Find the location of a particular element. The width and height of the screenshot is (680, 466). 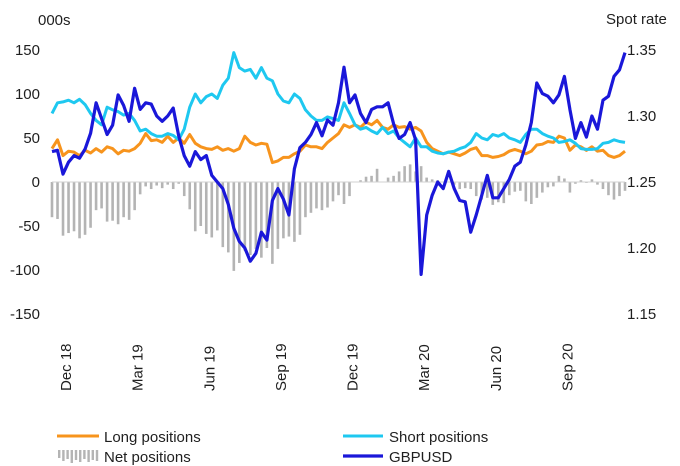

legend-item-short: Short positions is located at coordinates (415, 437).